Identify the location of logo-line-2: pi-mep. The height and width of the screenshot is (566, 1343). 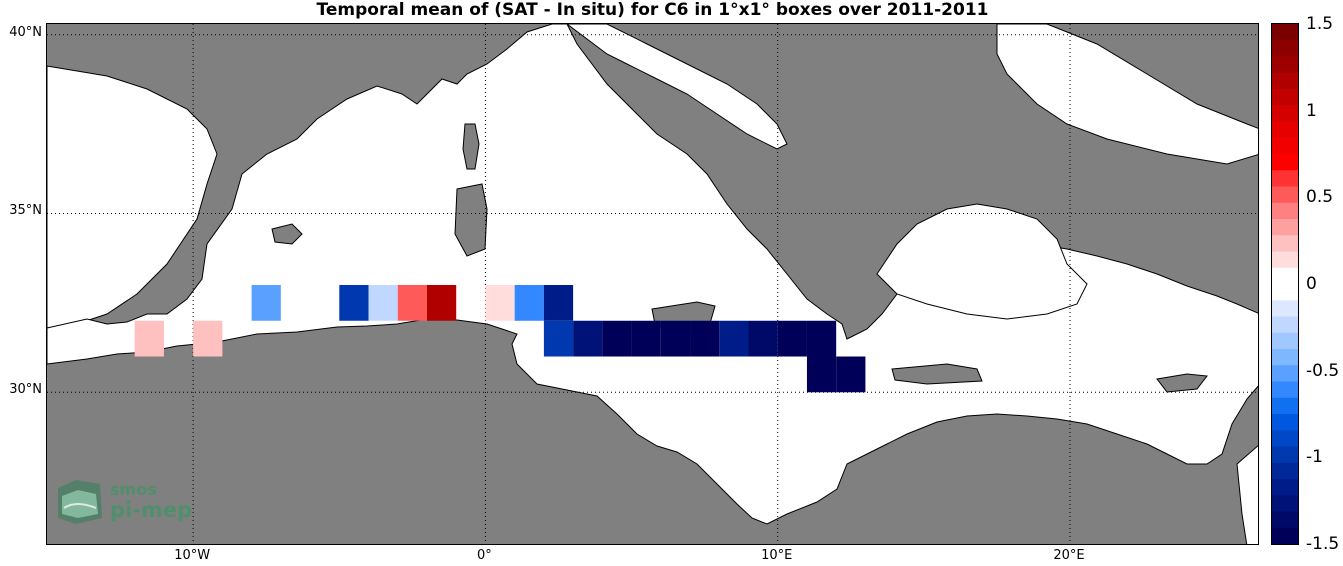
(151, 510).